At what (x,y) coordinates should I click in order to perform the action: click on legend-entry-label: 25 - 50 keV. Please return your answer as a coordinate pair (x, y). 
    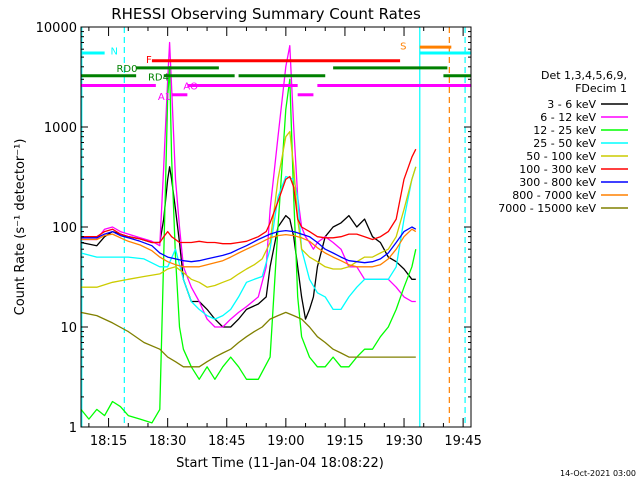
    Looking at the image, I should click on (564, 143).